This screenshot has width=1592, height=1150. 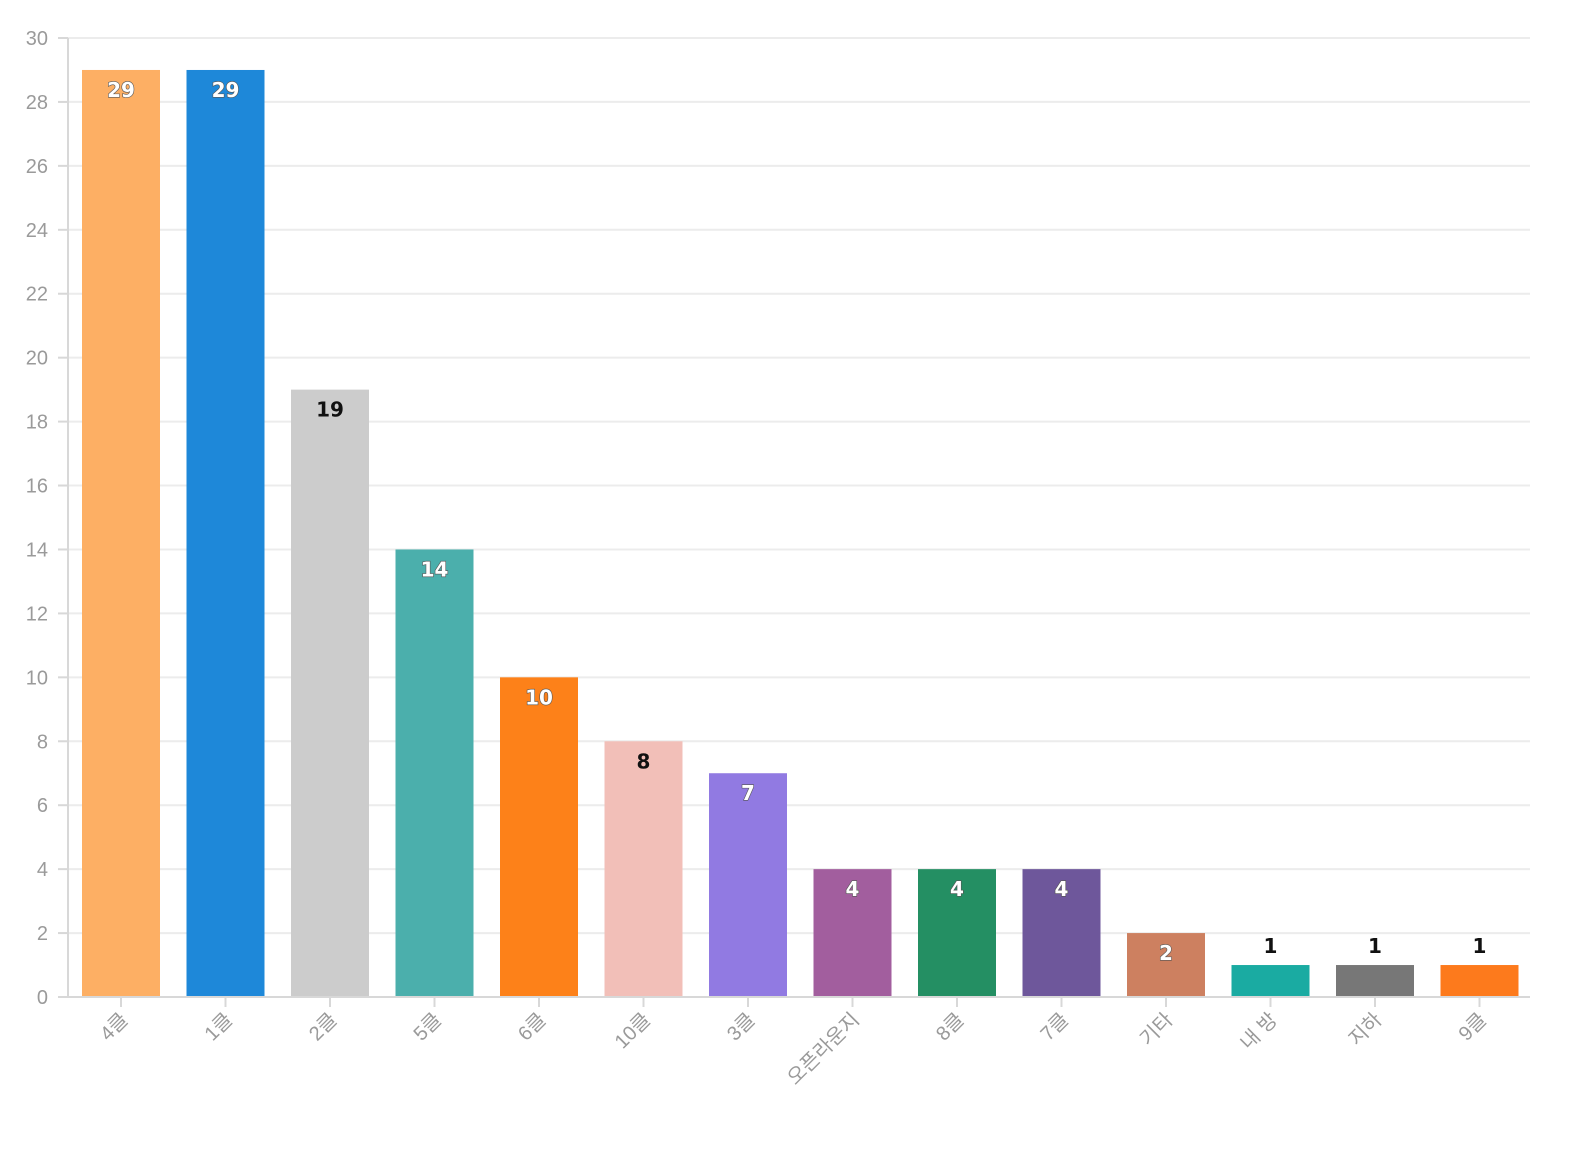 What do you see at coordinates (219, 1027) in the screenshot?
I see `x-tick-label: 1클` at bounding box center [219, 1027].